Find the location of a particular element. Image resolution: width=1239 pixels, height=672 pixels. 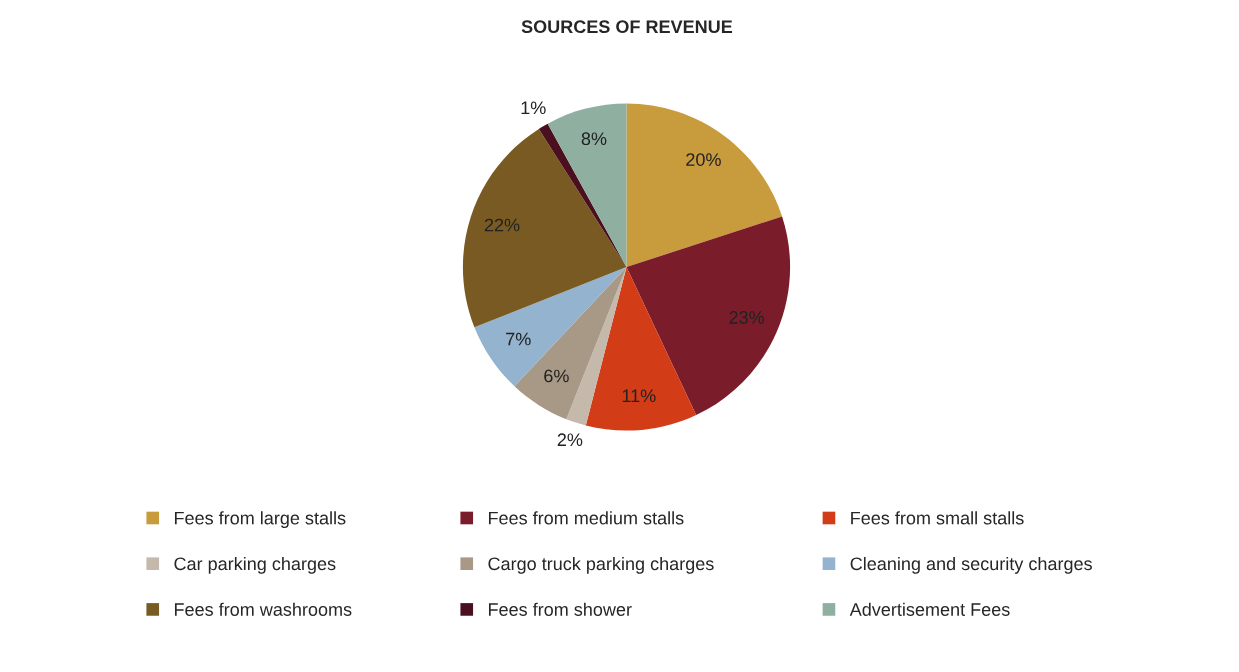

data-label: 23% is located at coordinates (747, 317).